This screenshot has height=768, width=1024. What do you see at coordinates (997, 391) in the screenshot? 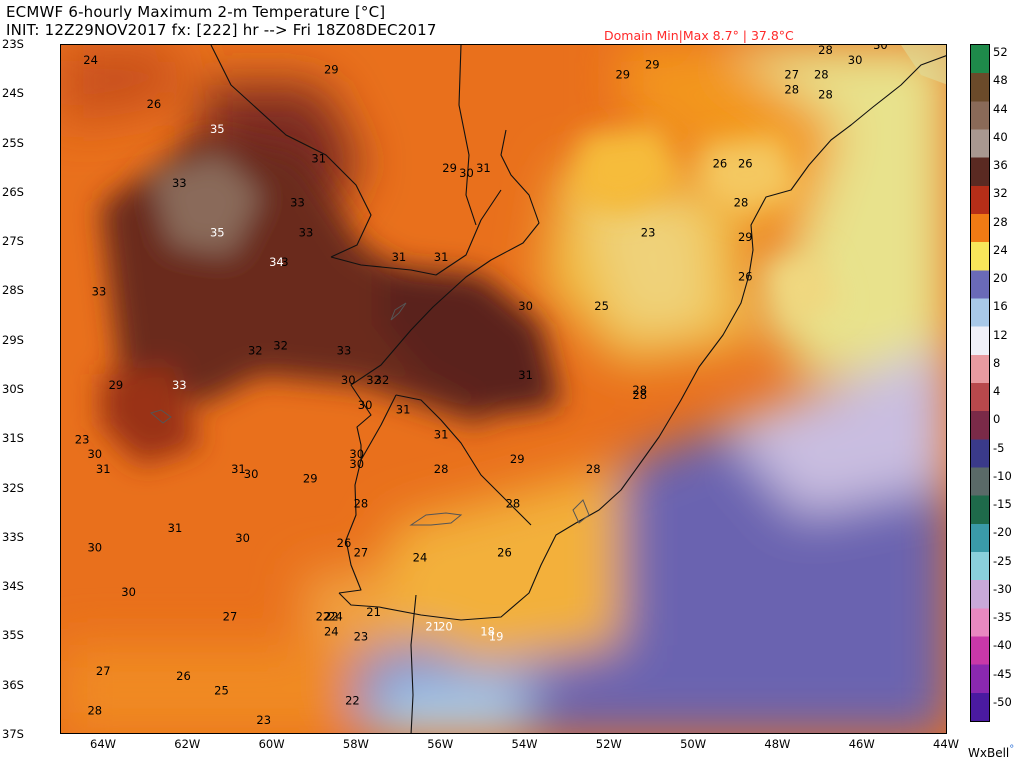
I see `colorbar-tick-label: 4` at bounding box center [997, 391].